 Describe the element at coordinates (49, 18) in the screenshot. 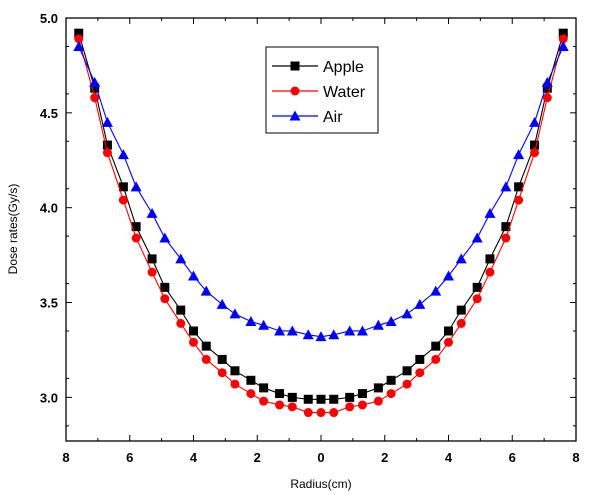

I see `y-tick-label: 5.0` at that location.